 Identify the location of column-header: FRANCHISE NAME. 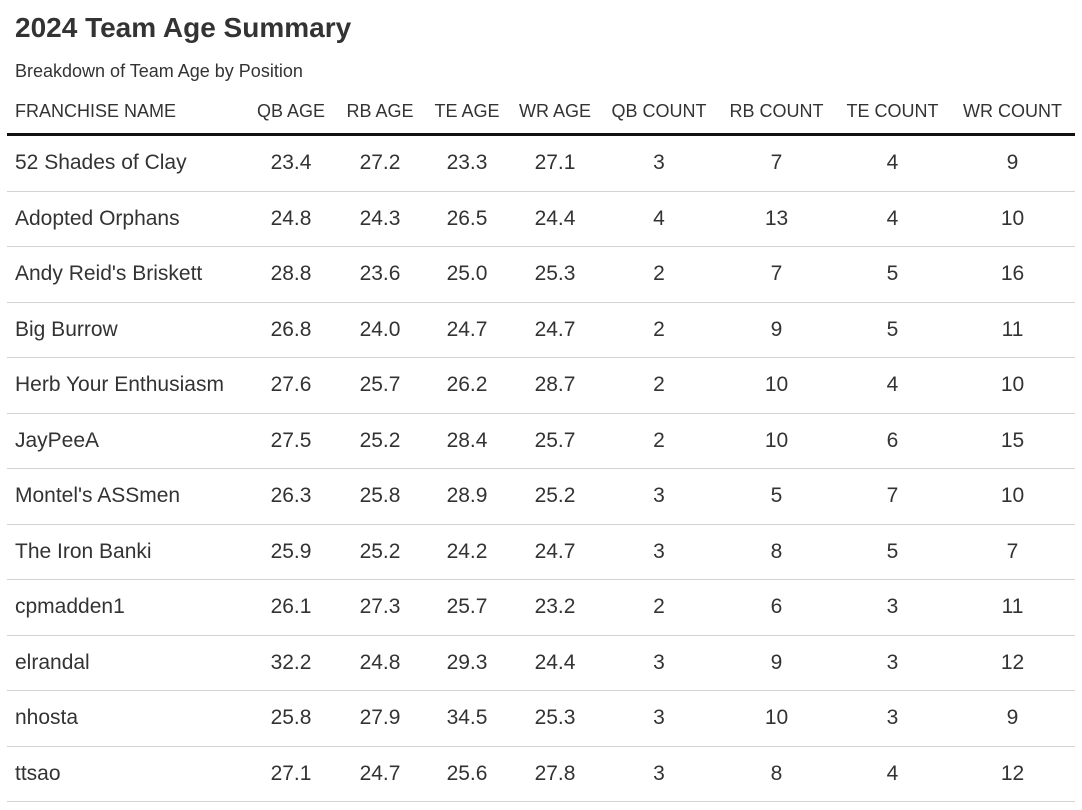
(126, 112).